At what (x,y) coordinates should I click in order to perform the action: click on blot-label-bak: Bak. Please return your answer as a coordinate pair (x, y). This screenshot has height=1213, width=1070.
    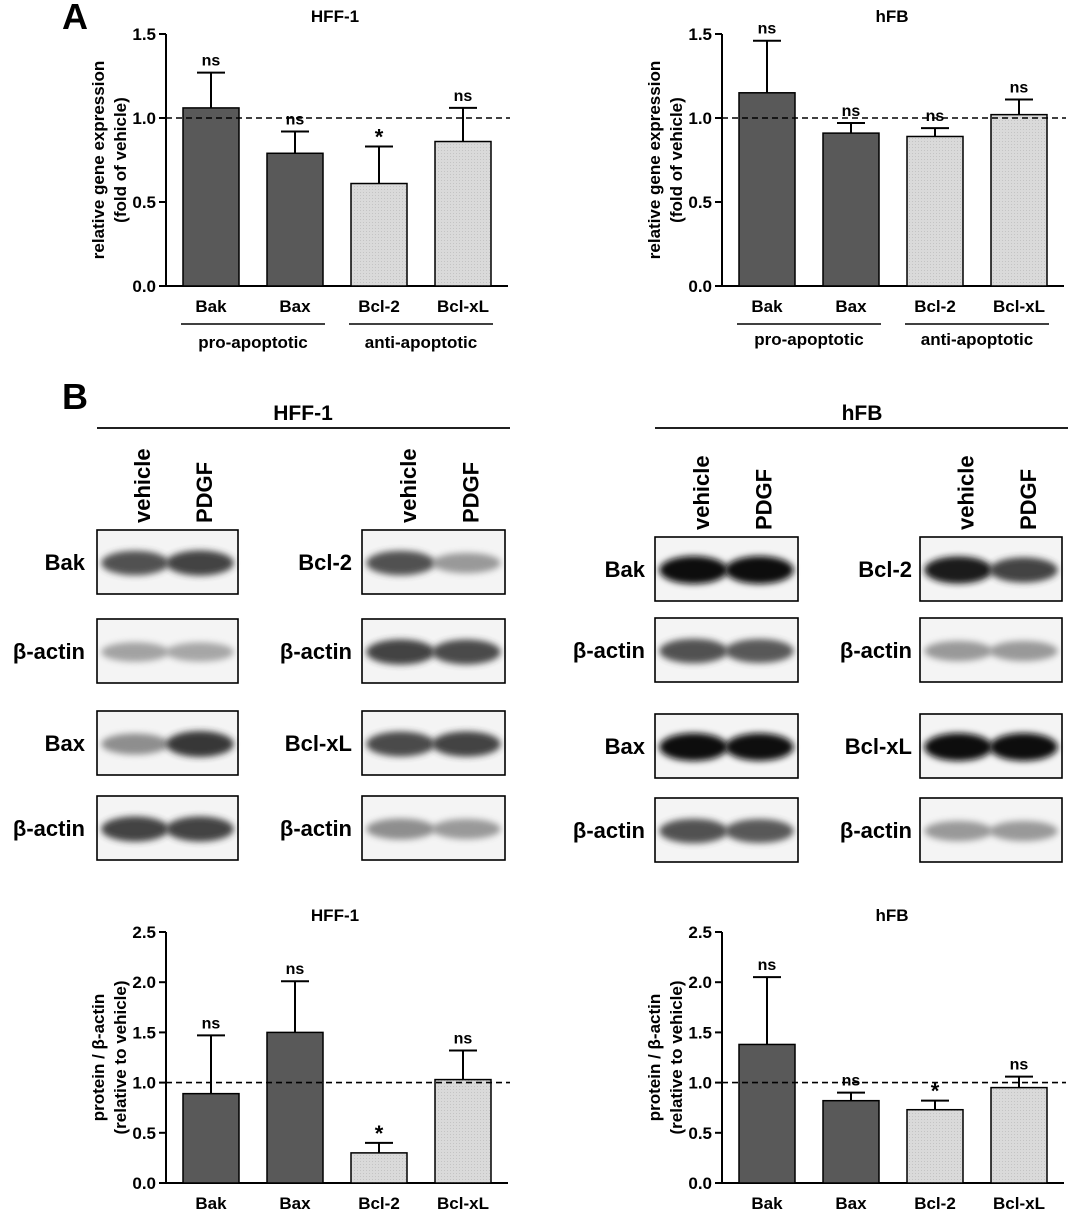
    Looking at the image, I should click on (65, 562).